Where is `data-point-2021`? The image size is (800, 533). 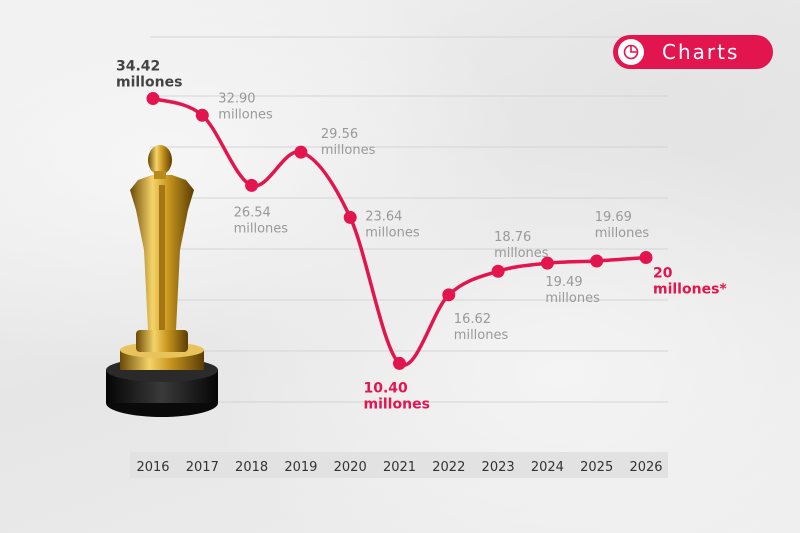
data-point-2021 is located at coordinates (399, 363).